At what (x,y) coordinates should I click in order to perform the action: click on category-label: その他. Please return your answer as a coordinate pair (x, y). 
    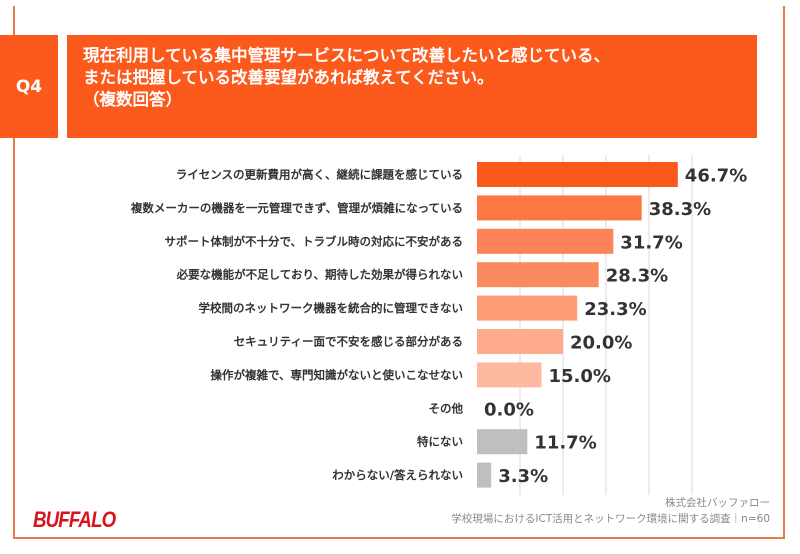
    Looking at the image, I should click on (446, 408).